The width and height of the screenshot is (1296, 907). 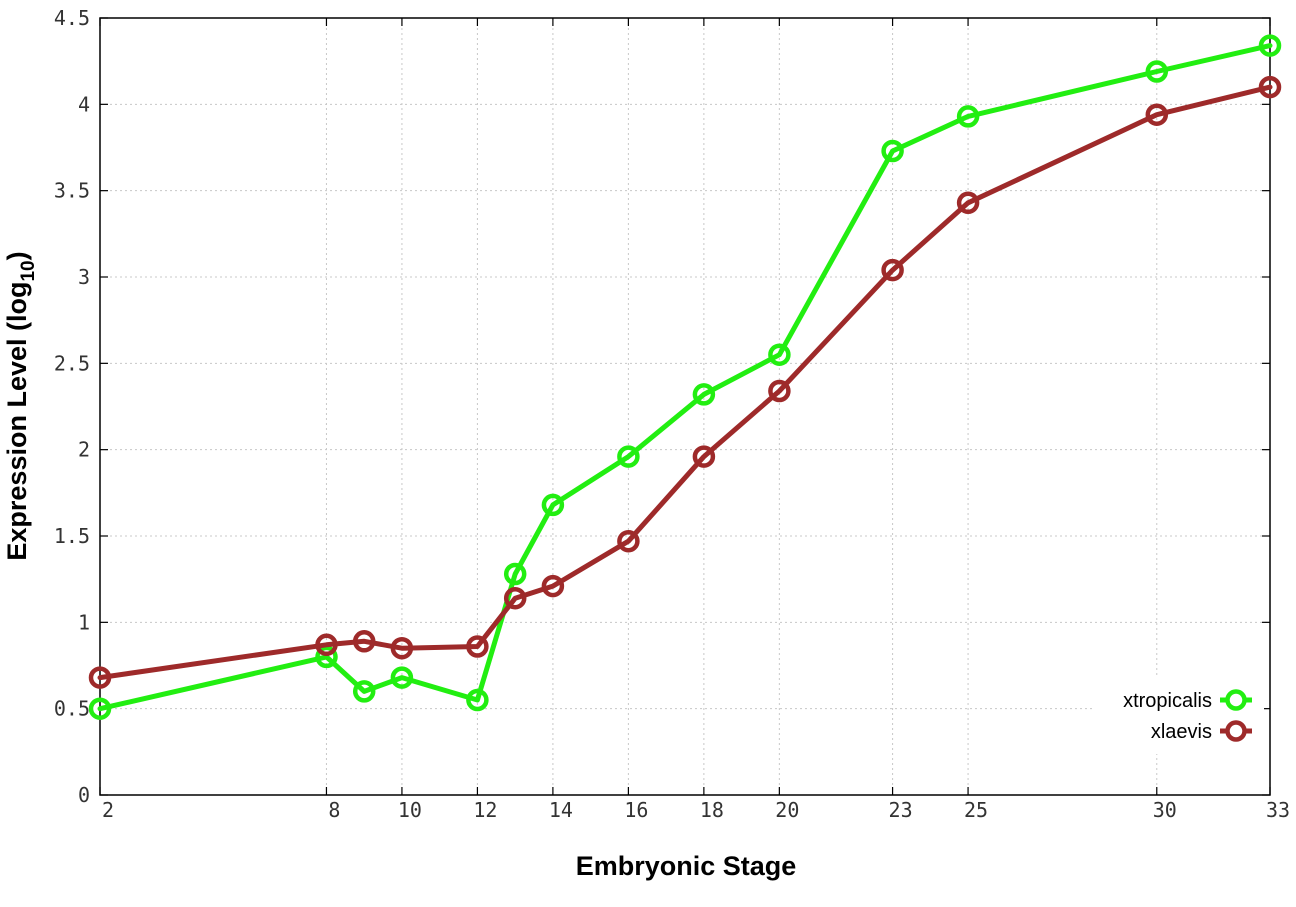 I want to click on x-tick-label-20: 20, so click(x=787, y=810).